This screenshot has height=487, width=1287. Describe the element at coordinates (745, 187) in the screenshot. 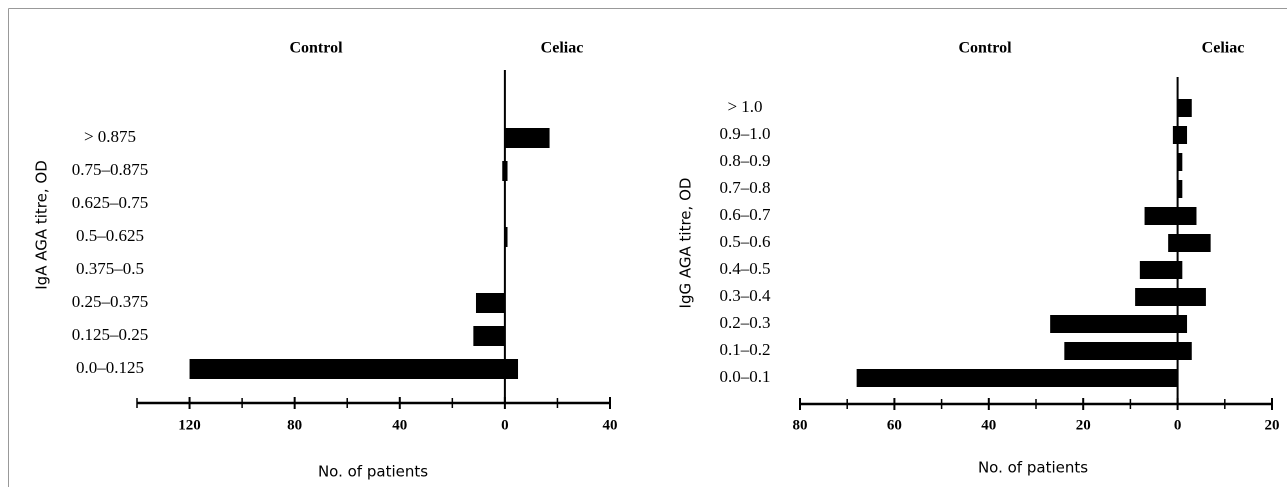

I see `category-label: 0.7–0.8` at that location.